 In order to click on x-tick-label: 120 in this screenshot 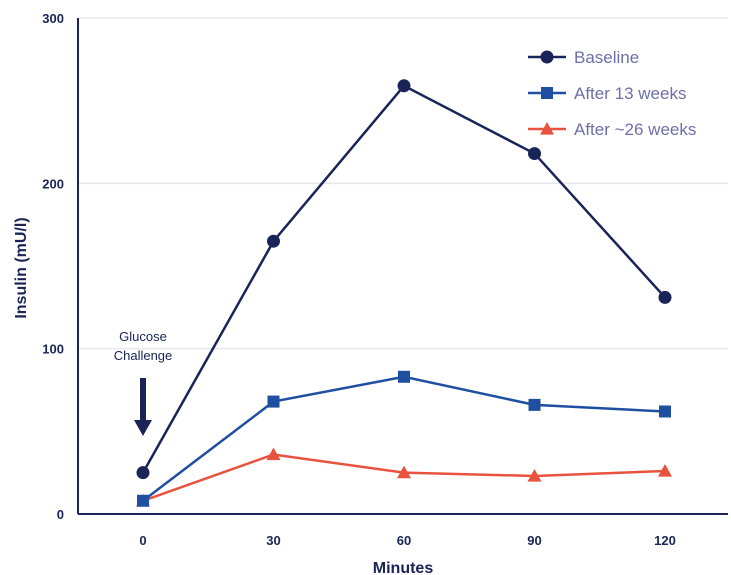, I will do `click(665, 540)`.